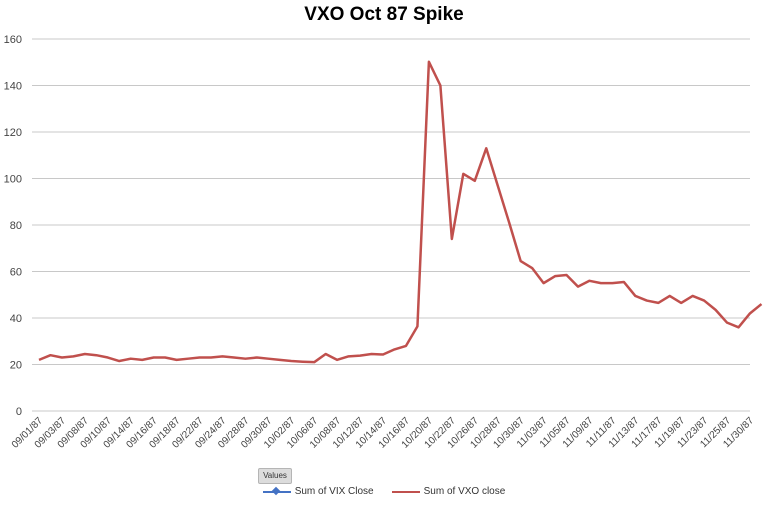  I want to click on y-tick-label: 60, so click(16, 273).